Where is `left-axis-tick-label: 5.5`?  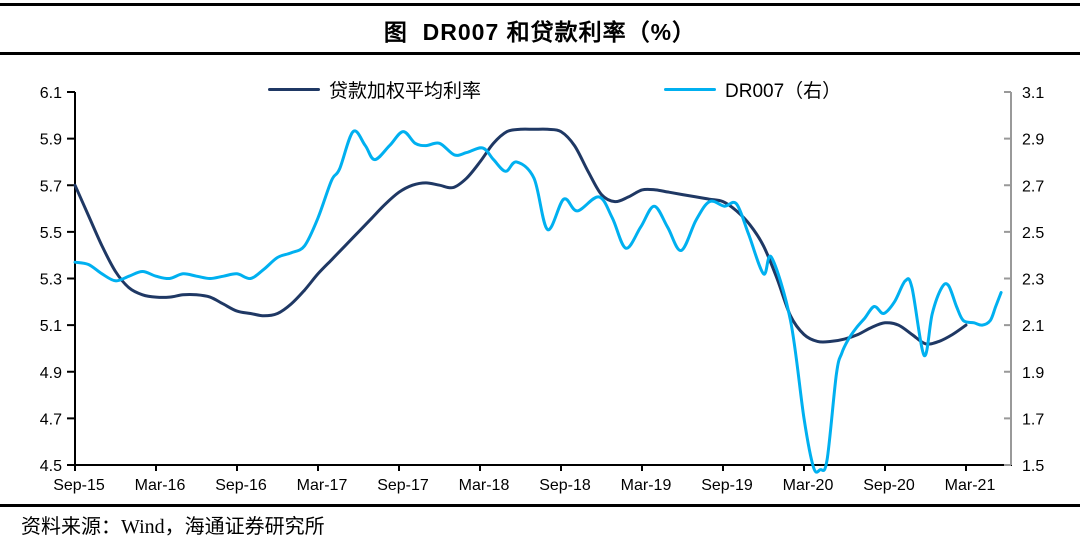 left-axis-tick-label: 5.5 is located at coordinates (51, 233).